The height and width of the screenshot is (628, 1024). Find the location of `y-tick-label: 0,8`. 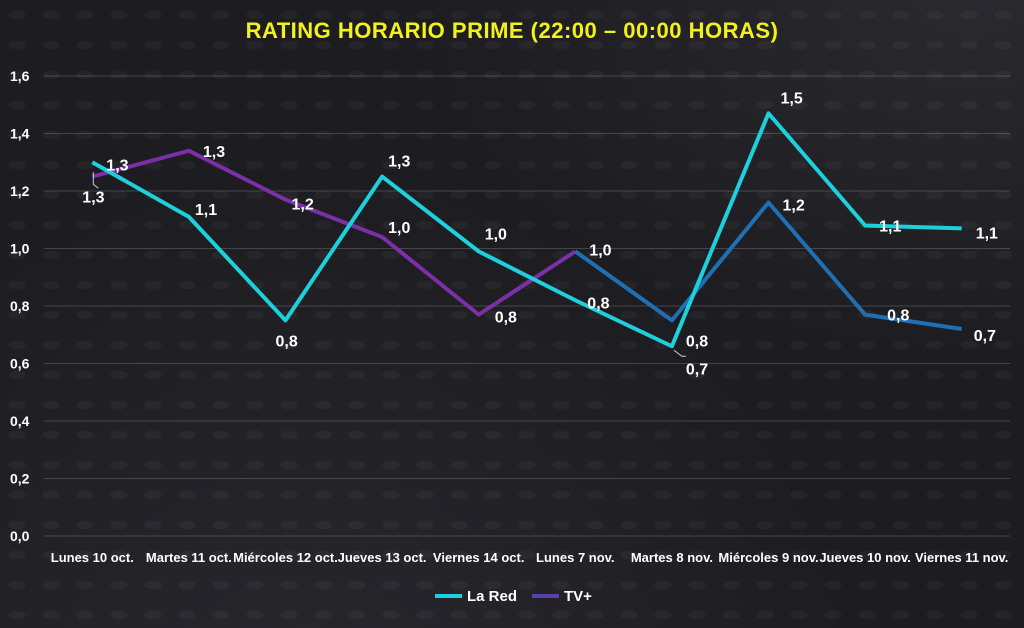

y-tick-label: 0,8 is located at coordinates (20, 306).